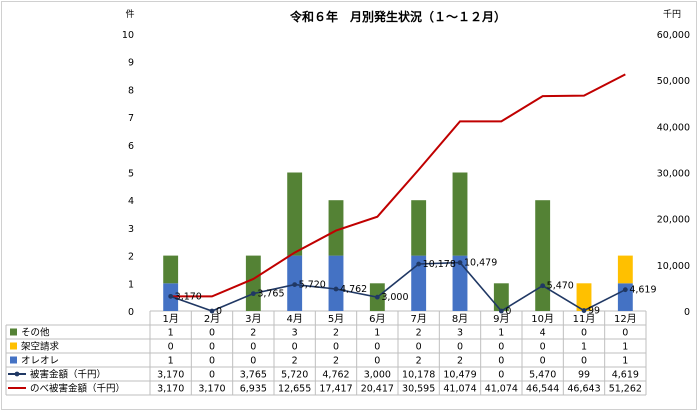  I want to click on left-axis-unit: 件, so click(129, 14).